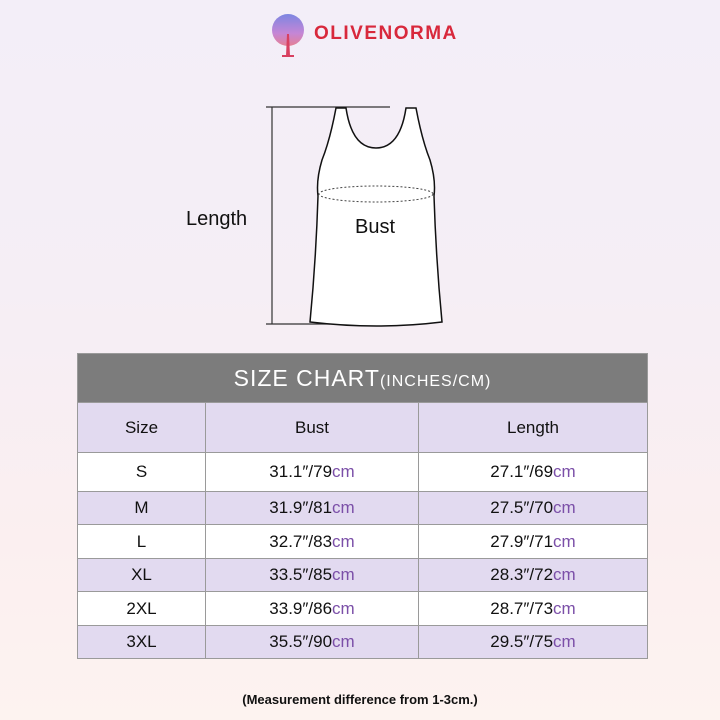 Image resolution: width=720 pixels, height=720 pixels. I want to click on length-measure-line, so click(328, 215).